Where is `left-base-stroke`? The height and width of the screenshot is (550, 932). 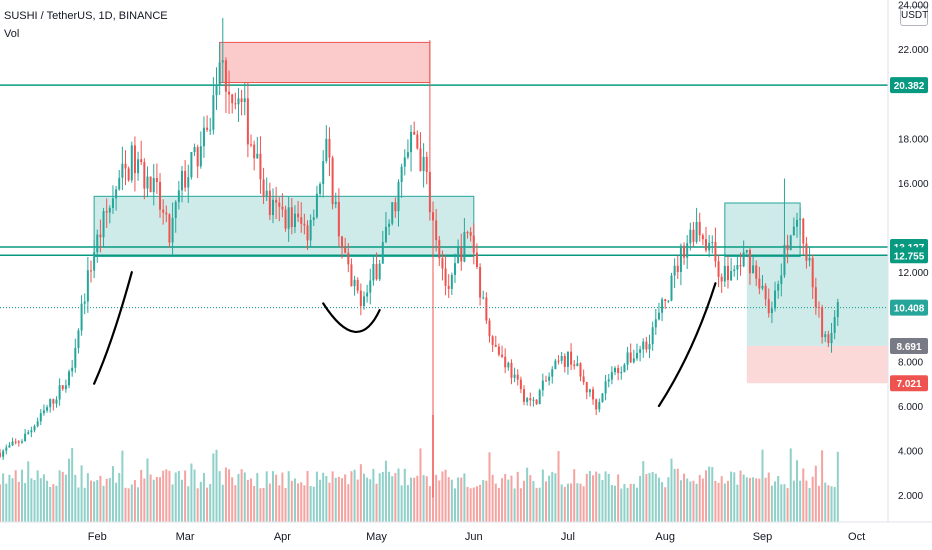 left-base-stroke is located at coordinates (113, 328).